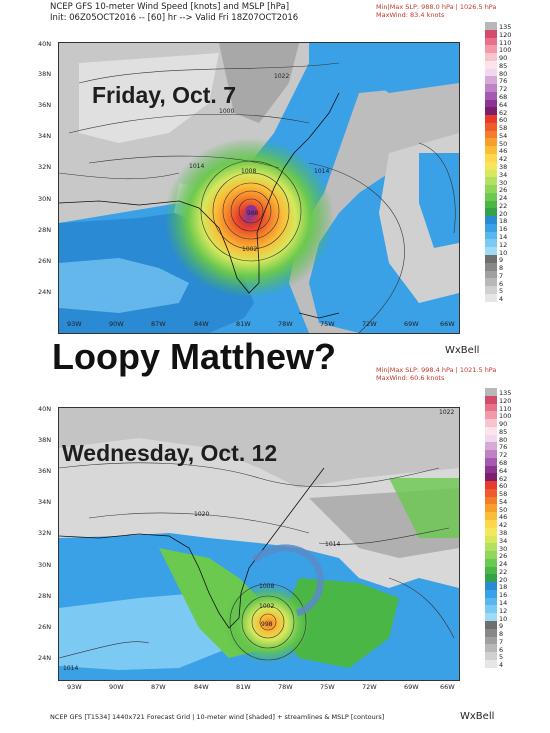 The image size is (550, 733). I want to click on top-colorbar, so click(491, 162).